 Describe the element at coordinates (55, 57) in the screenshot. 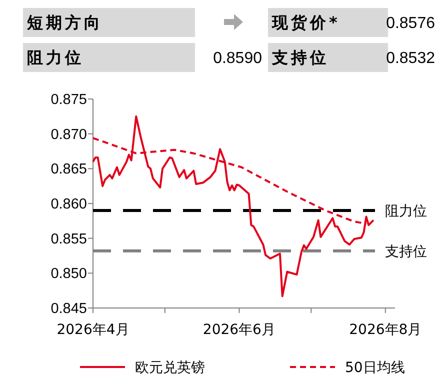

I see `text: 阻力位` at that location.